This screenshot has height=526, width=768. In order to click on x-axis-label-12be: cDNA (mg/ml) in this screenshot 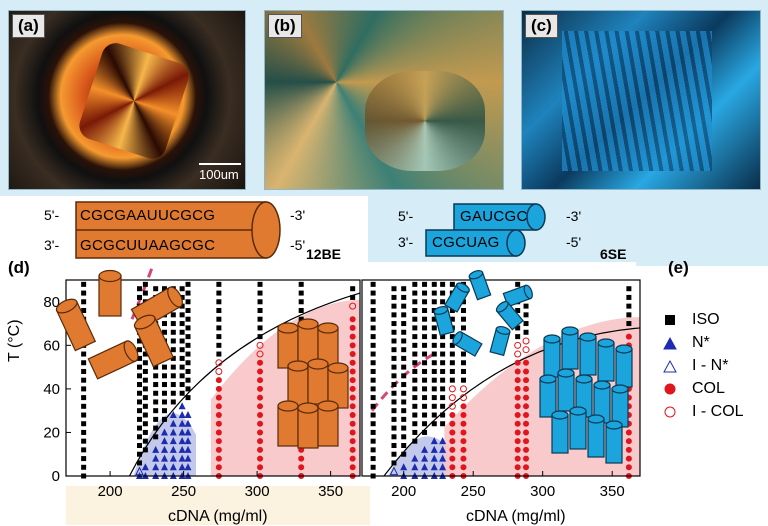, I will do `click(218, 516)`.